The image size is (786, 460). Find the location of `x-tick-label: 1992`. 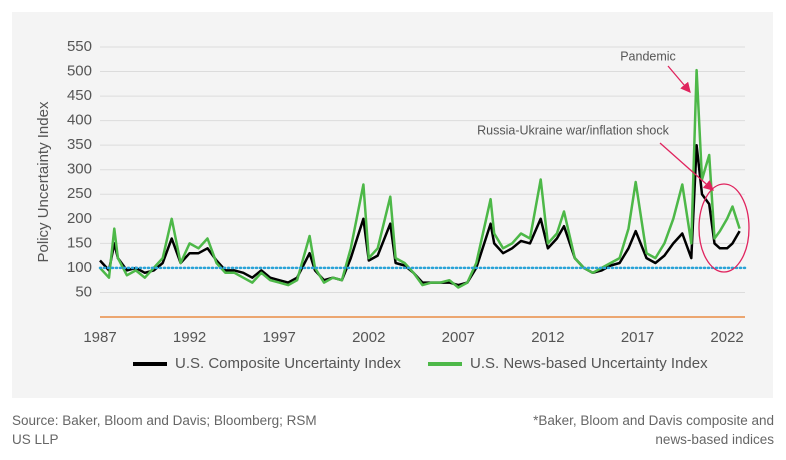

x-tick-label: 1992 is located at coordinates (189, 337).